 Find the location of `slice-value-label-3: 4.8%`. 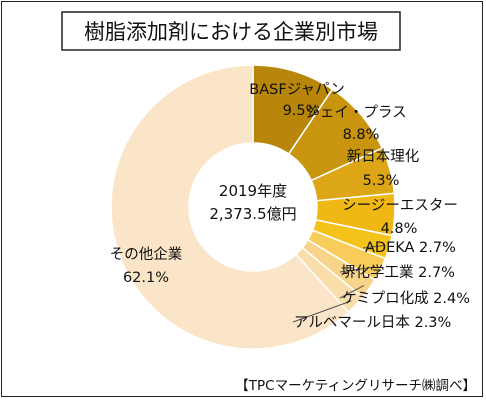

slice-value-label-3: 4.8% is located at coordinates (399, 229).